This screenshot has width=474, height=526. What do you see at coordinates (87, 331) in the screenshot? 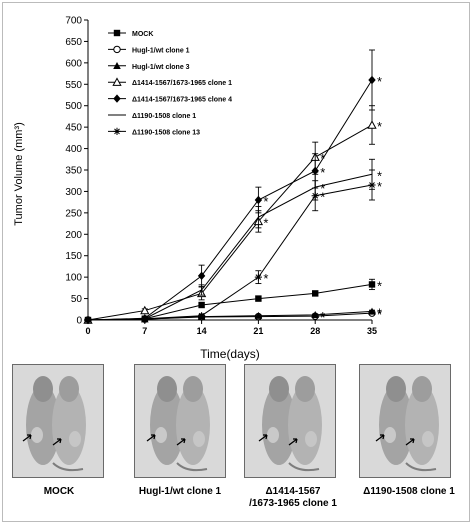
I see `x-tick-label: 0` at bounding box center [87, 331].